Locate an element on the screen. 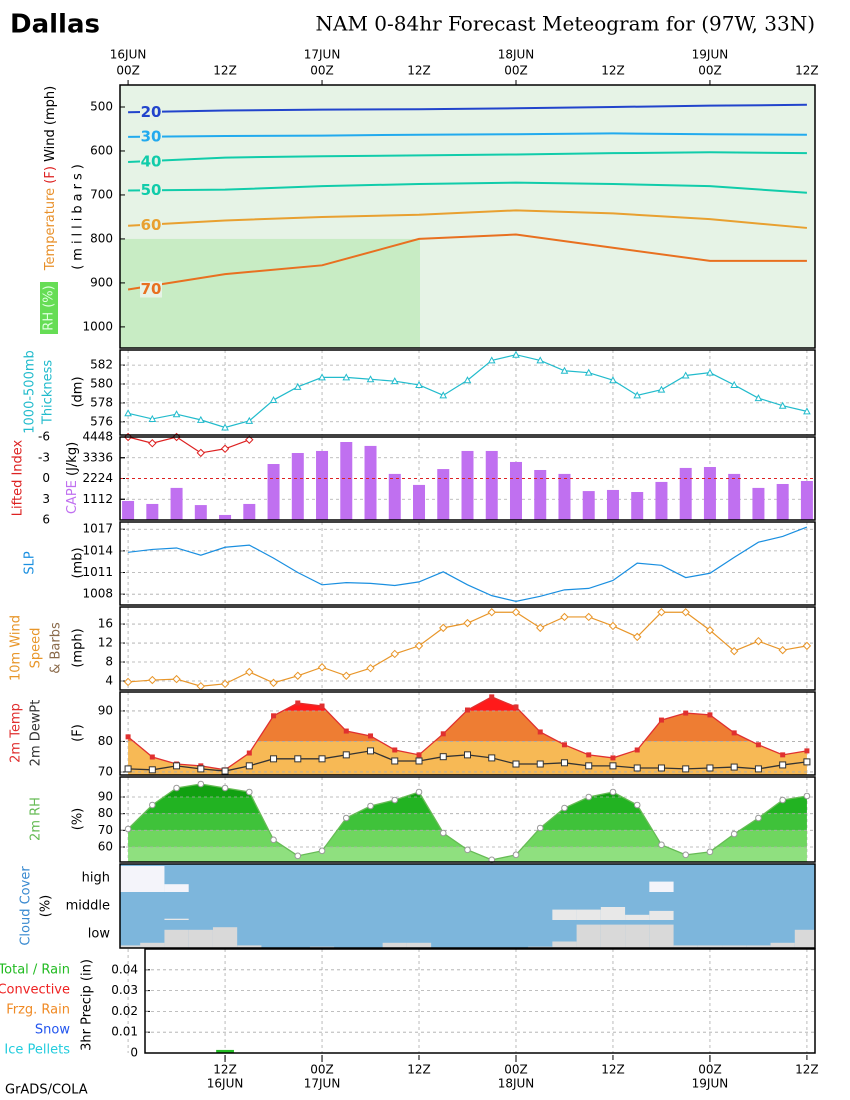  isotherm-label: 40 is located at coordinates (151, 161).